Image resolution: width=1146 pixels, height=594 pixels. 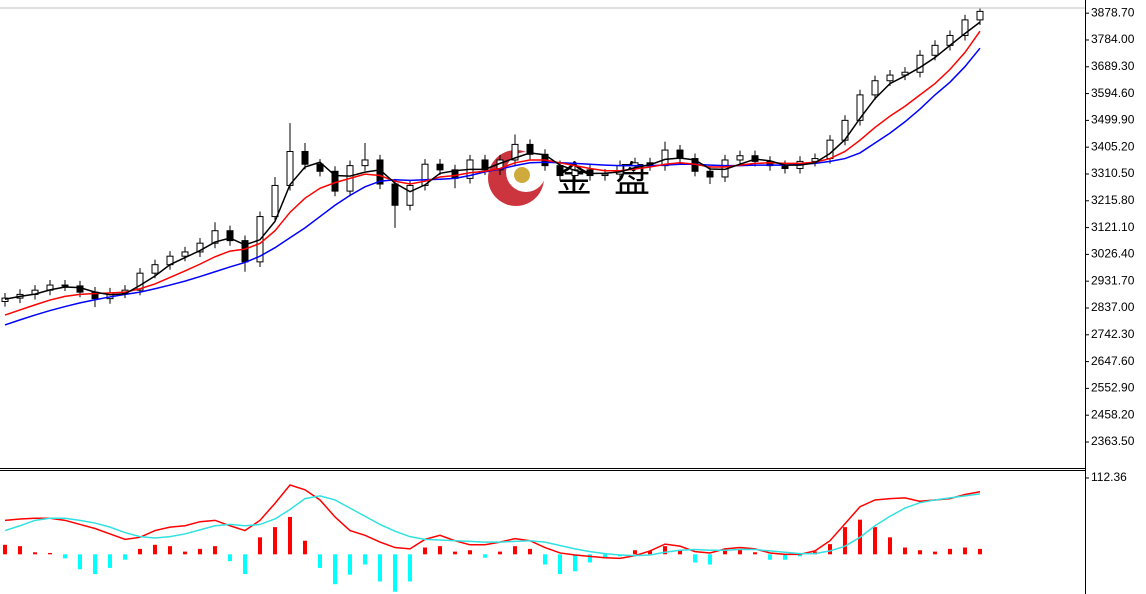 What do you see at coordinates (1113, 414) in the screenshot?
I see `y-tick-label: 2458.20` at bounding box center [1113, 414].